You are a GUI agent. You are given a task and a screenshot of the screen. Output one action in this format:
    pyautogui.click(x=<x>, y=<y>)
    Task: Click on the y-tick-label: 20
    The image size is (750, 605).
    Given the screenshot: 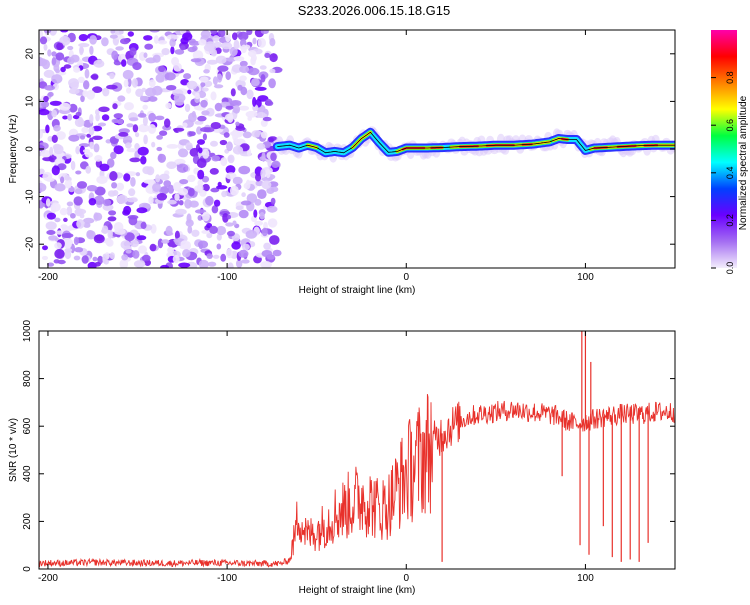 What is the action you would take?
    pyautogui.click(x=30, y=54)
    